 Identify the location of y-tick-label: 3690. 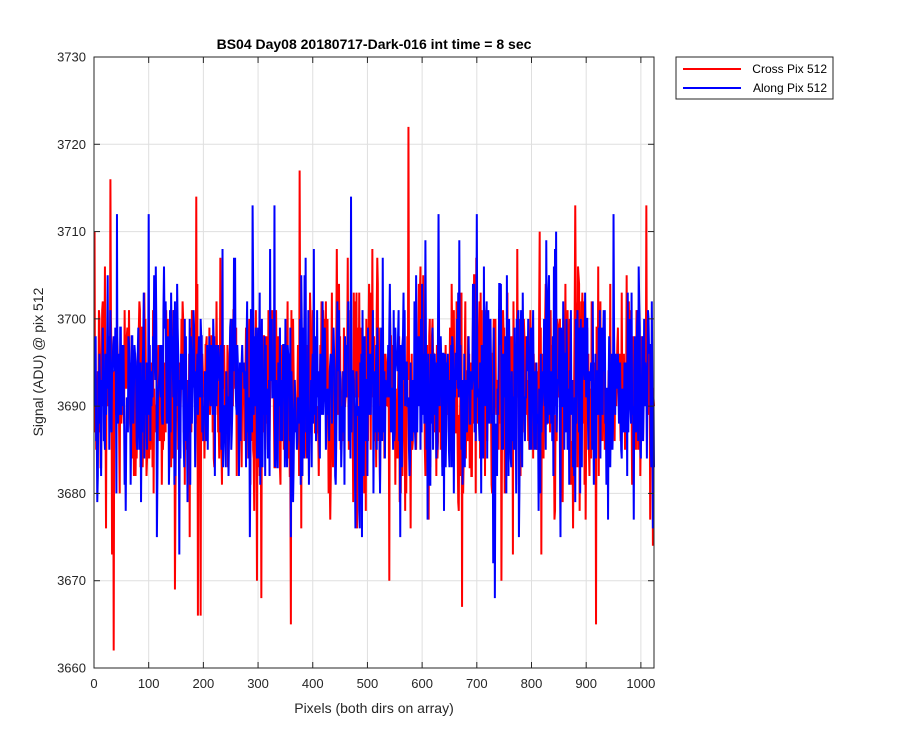
(71, 406).